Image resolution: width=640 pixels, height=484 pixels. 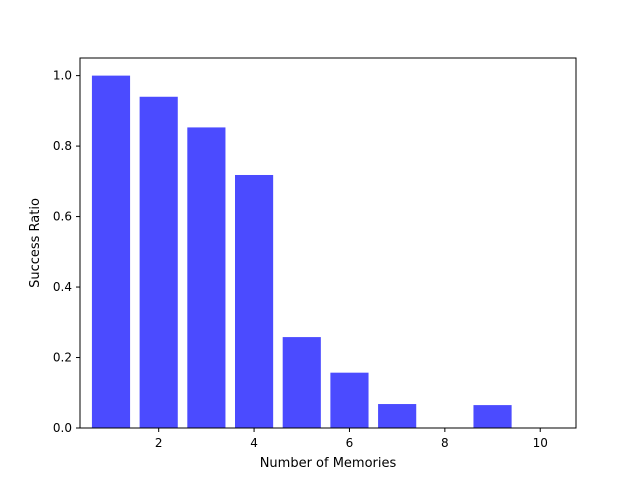 What do you see at coordinates (62, 428) in the screenshot?
I see `y-tick-label: 0.0` at bounding box center [62, 428].